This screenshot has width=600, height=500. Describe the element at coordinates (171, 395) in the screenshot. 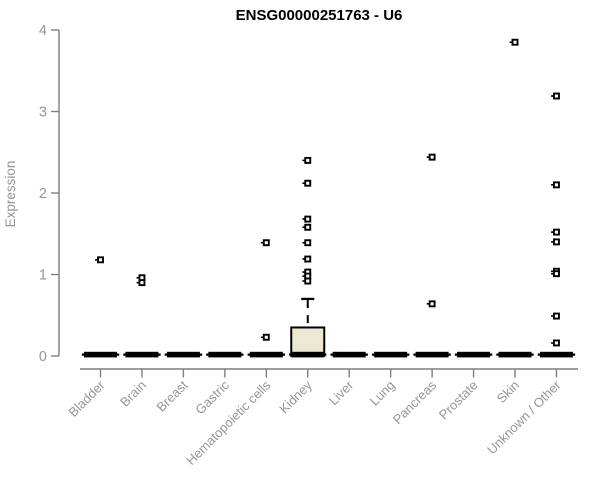

I see `x-axis-category-label: Breast` at that location.